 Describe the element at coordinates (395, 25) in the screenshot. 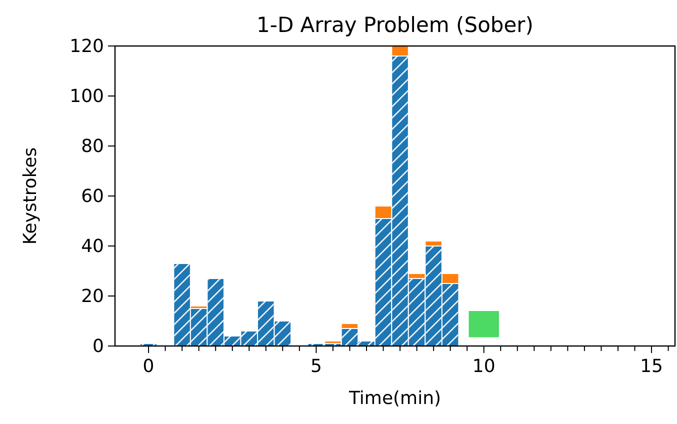

I see `chart-title: 1-D Array Problem (Sober)` at that location.